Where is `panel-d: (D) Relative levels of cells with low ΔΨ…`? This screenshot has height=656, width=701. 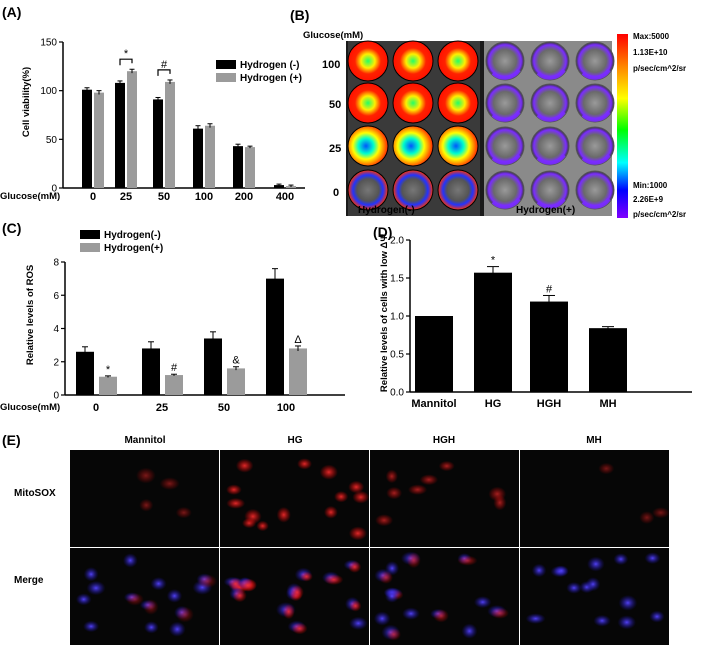
panel-d: (D) Relative levels of cells with low ΔΨ… is located at coordinates (532, 317).